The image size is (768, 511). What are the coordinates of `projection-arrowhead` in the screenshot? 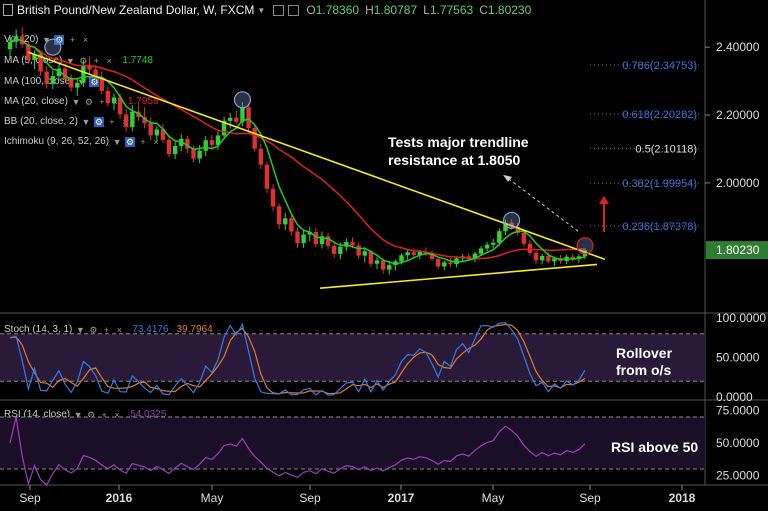 It's located at (507, 178).